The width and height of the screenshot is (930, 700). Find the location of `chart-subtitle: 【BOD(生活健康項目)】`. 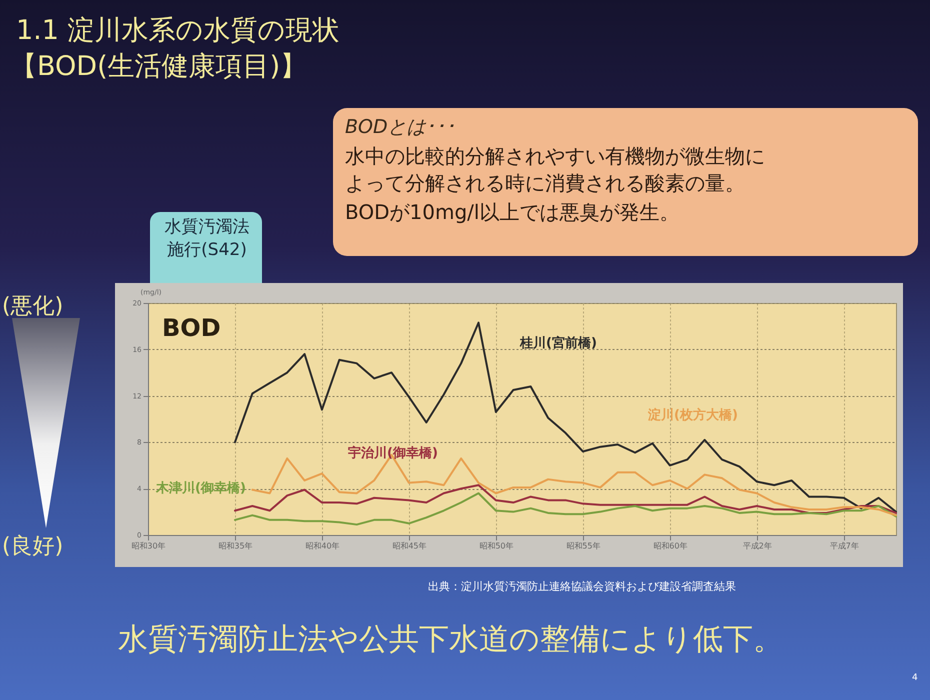

chart-subtitle: 【BOD(生活健康項目)】 is located at coordinates (159, 67).